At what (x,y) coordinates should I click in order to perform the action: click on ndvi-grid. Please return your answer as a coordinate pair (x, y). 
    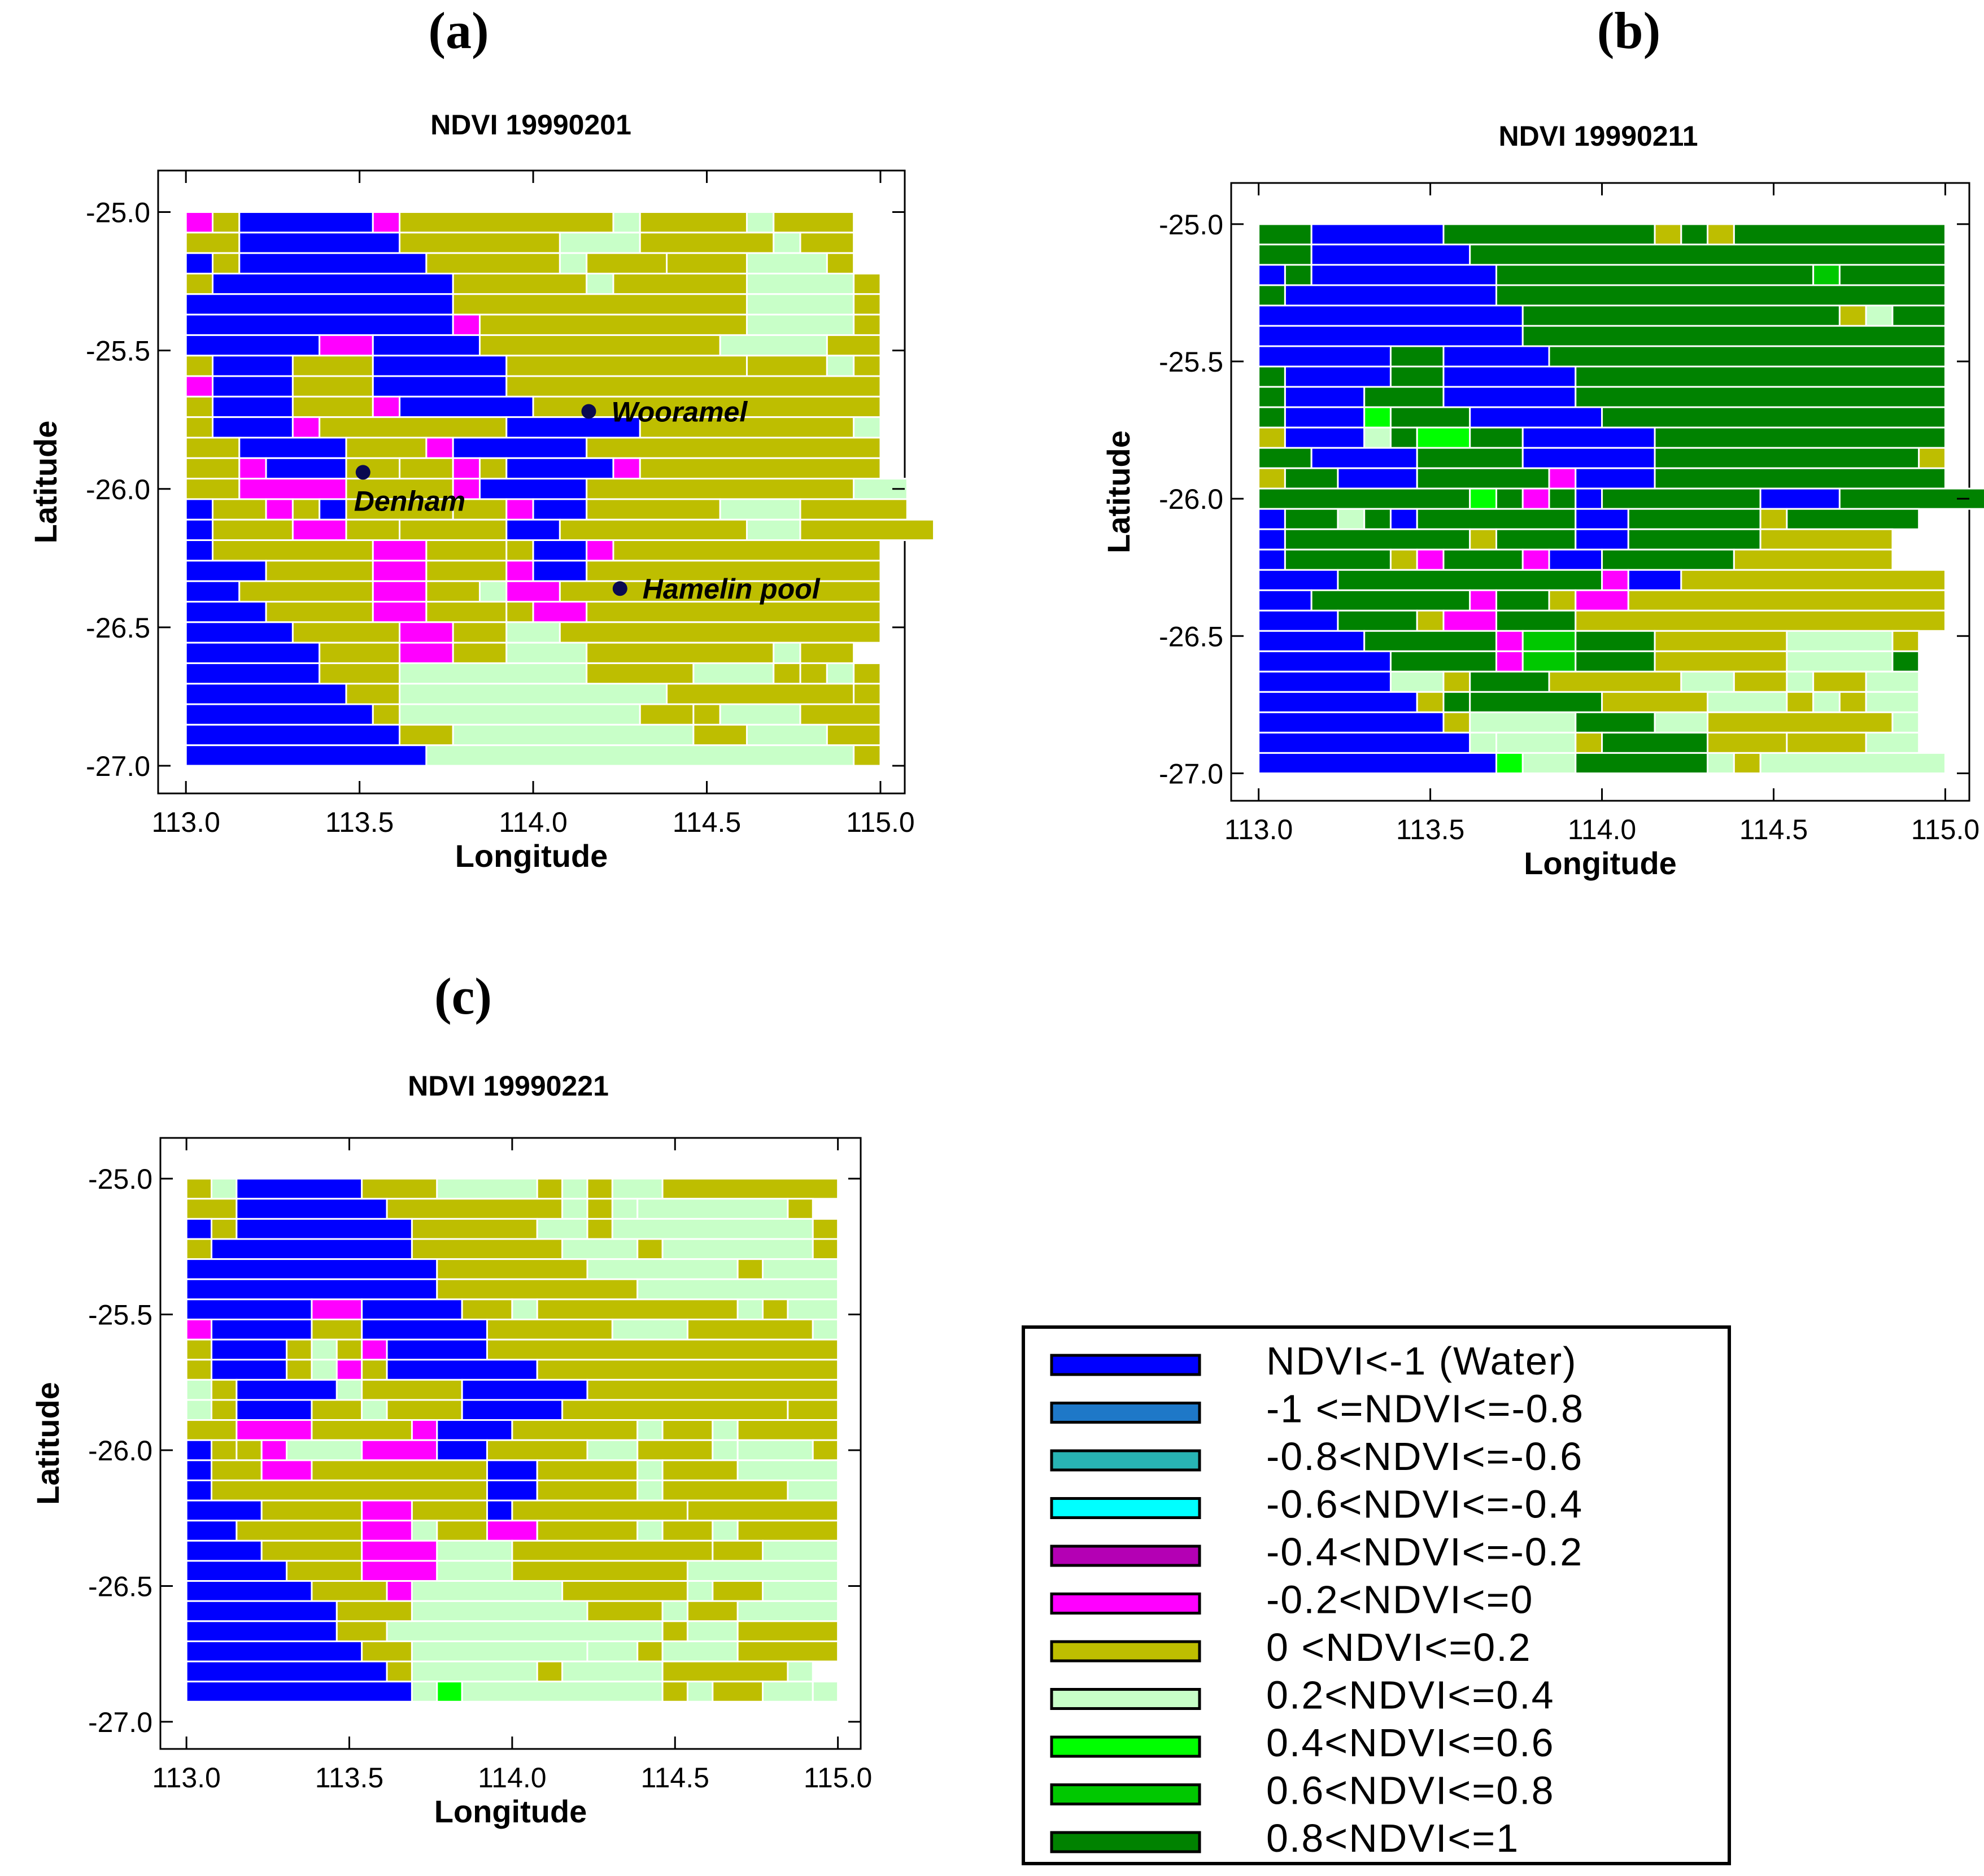
    Looking at the image, I should click on (512, 1440).